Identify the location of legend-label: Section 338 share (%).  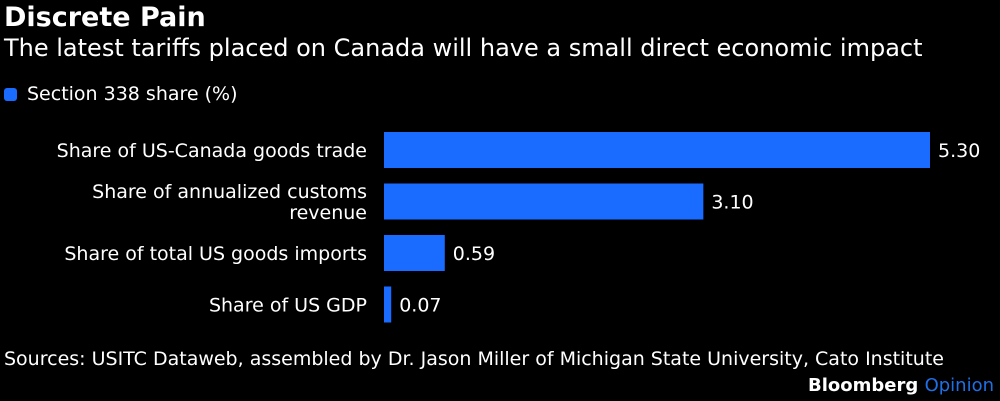
(132, 94).